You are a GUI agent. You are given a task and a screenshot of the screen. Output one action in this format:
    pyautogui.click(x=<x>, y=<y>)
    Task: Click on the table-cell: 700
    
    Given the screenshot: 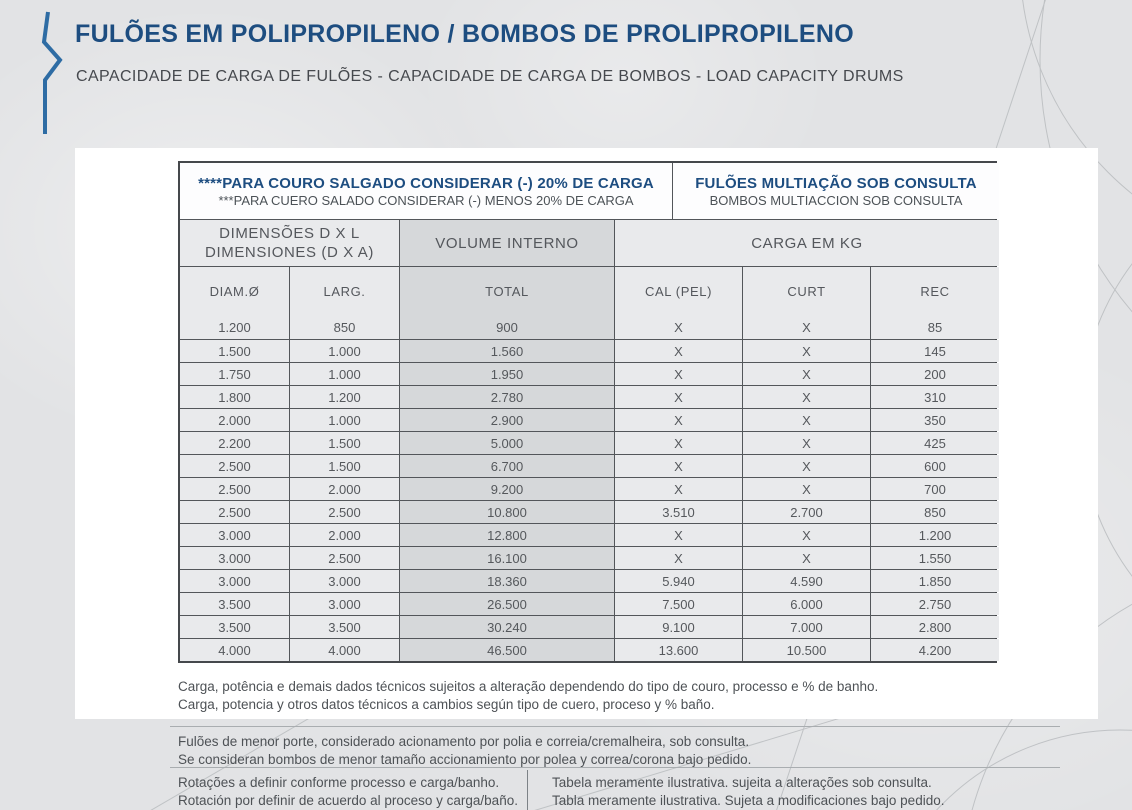 What is the action you would take?
    pyautogui.click(x=934, y=489)
    